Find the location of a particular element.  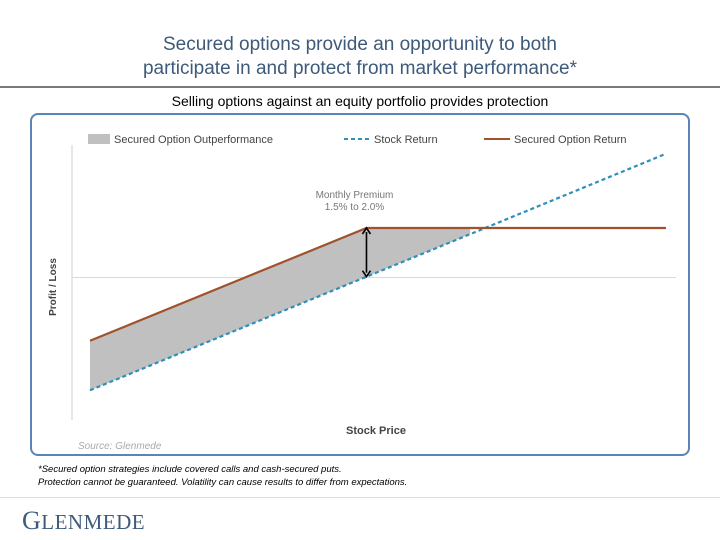

legend-label-stock-return: Stock Return is located at coordinates (406, 140).